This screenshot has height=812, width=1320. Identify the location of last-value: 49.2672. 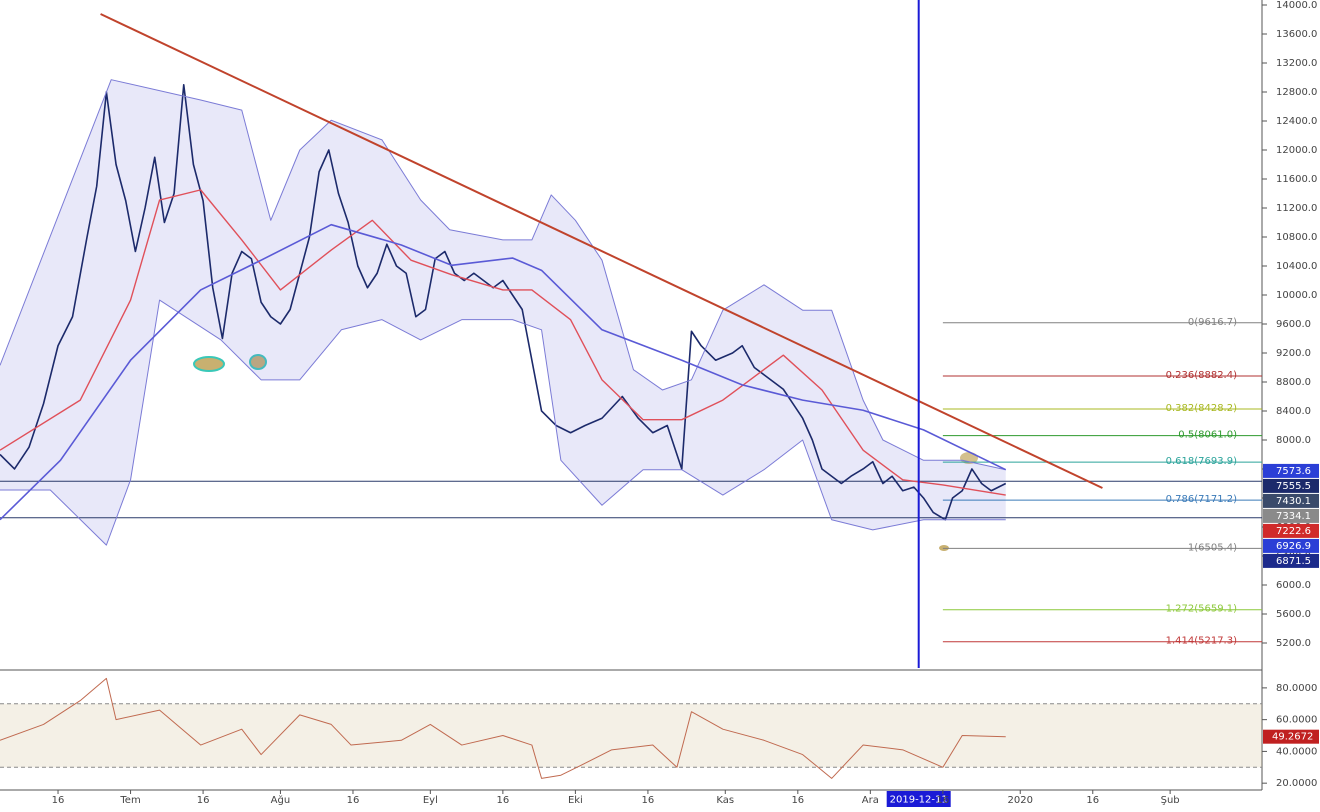
(1292, 737).